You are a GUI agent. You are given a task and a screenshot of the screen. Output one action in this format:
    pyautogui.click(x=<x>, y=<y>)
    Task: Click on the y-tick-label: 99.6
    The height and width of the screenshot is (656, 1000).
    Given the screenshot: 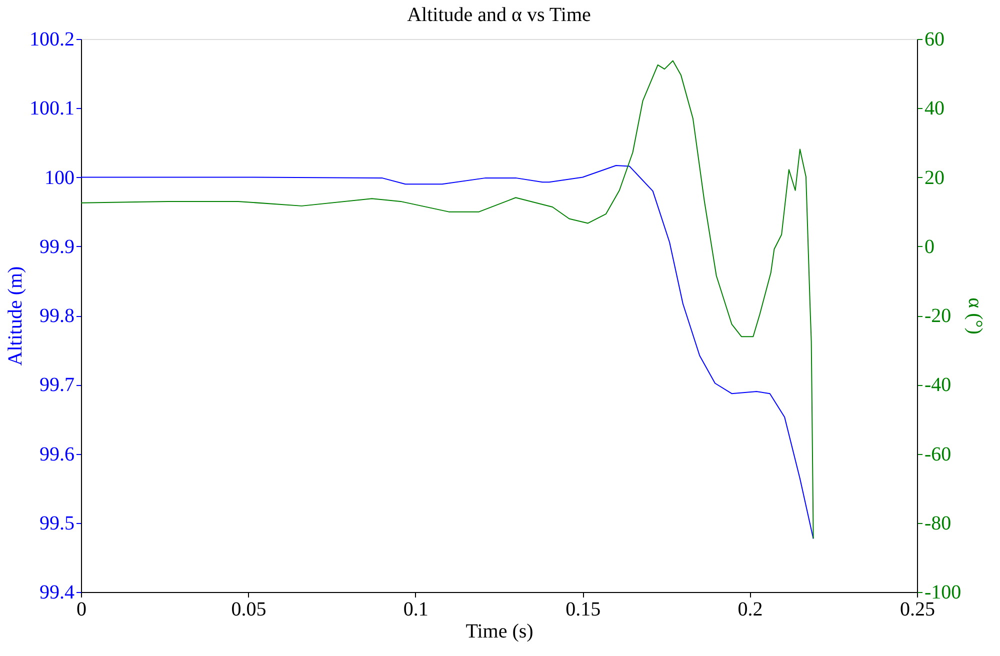 What is the action you would take?
    pyautogui.click(x=57, y=454)
    